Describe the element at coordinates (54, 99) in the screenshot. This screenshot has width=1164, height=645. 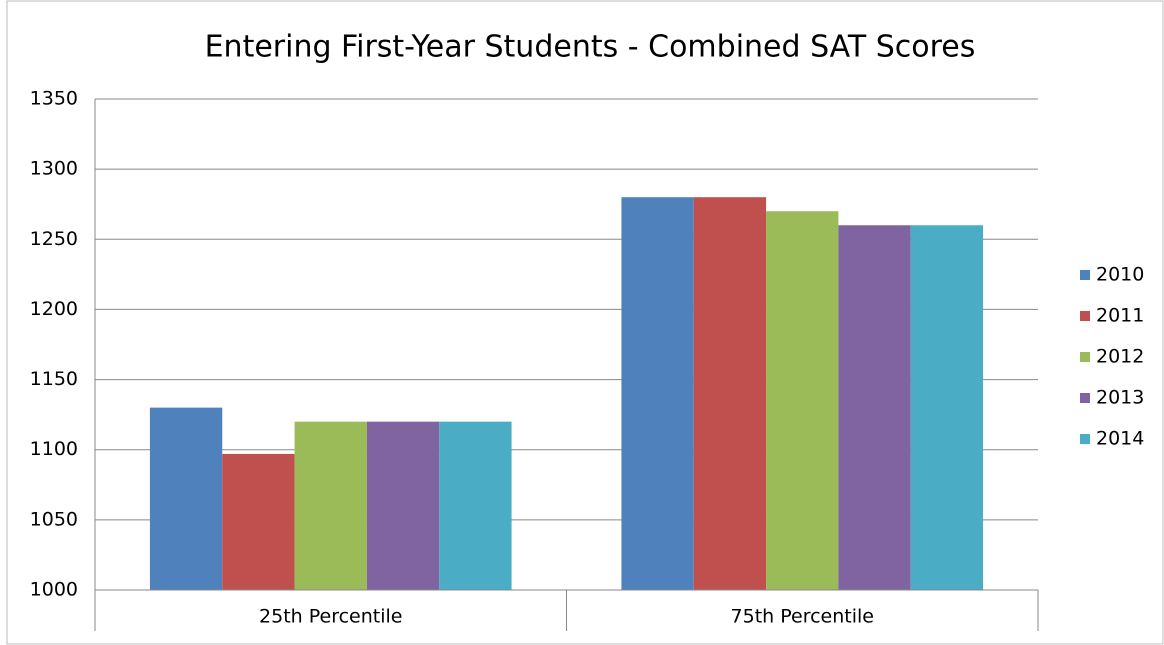
I see `y-tick-label: 1350` at that location.